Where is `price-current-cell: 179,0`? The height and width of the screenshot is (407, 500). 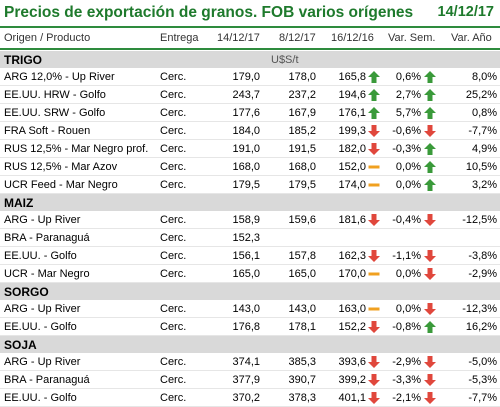
price-current-cell: 179,0 is located at coordinates (235, 77).